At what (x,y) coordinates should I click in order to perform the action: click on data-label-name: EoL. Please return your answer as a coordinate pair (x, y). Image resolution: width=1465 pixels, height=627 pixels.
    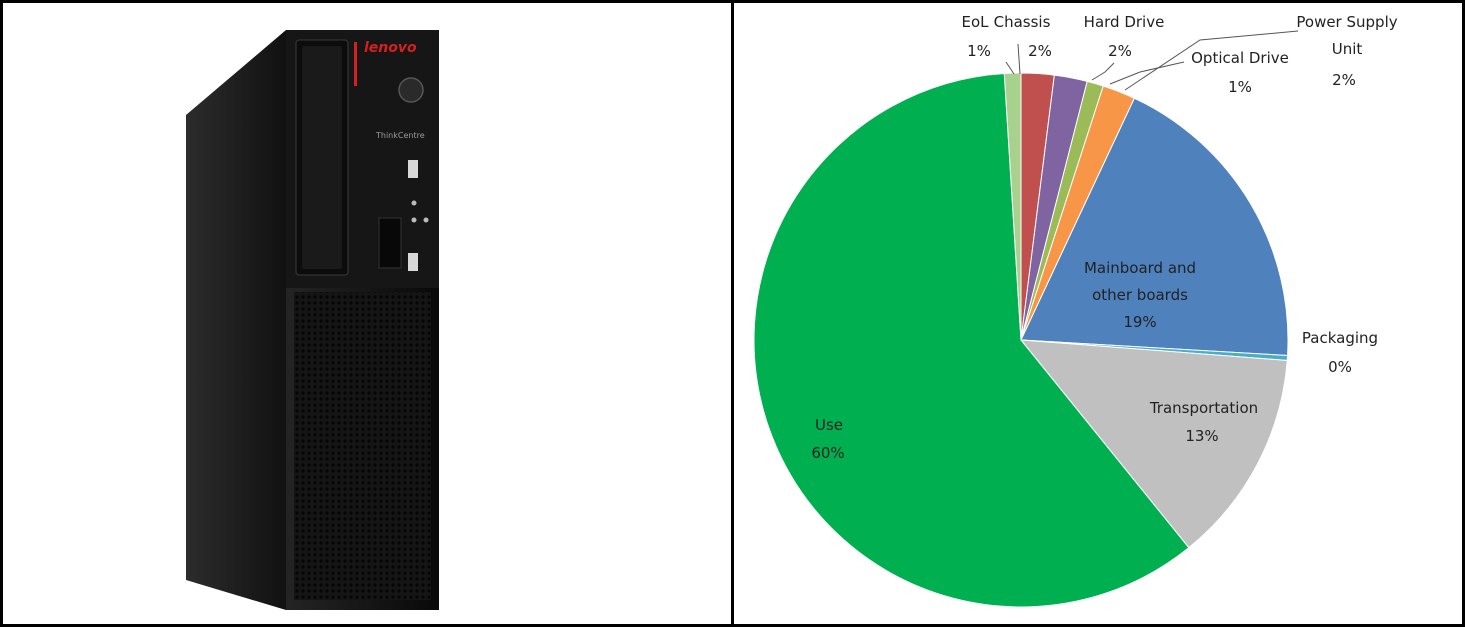
    Looking at the image, I should click on (975, 22).